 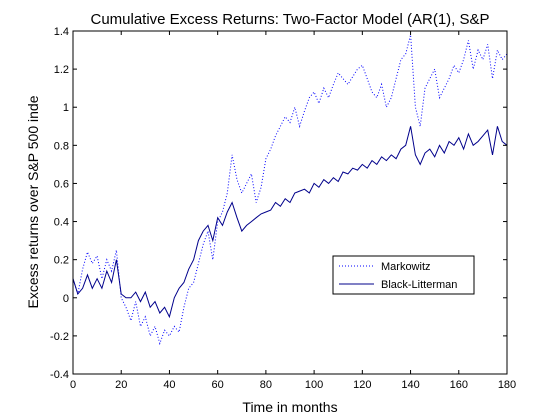 I want to click on x-tick-label: 160, so click(x=459, y=385).